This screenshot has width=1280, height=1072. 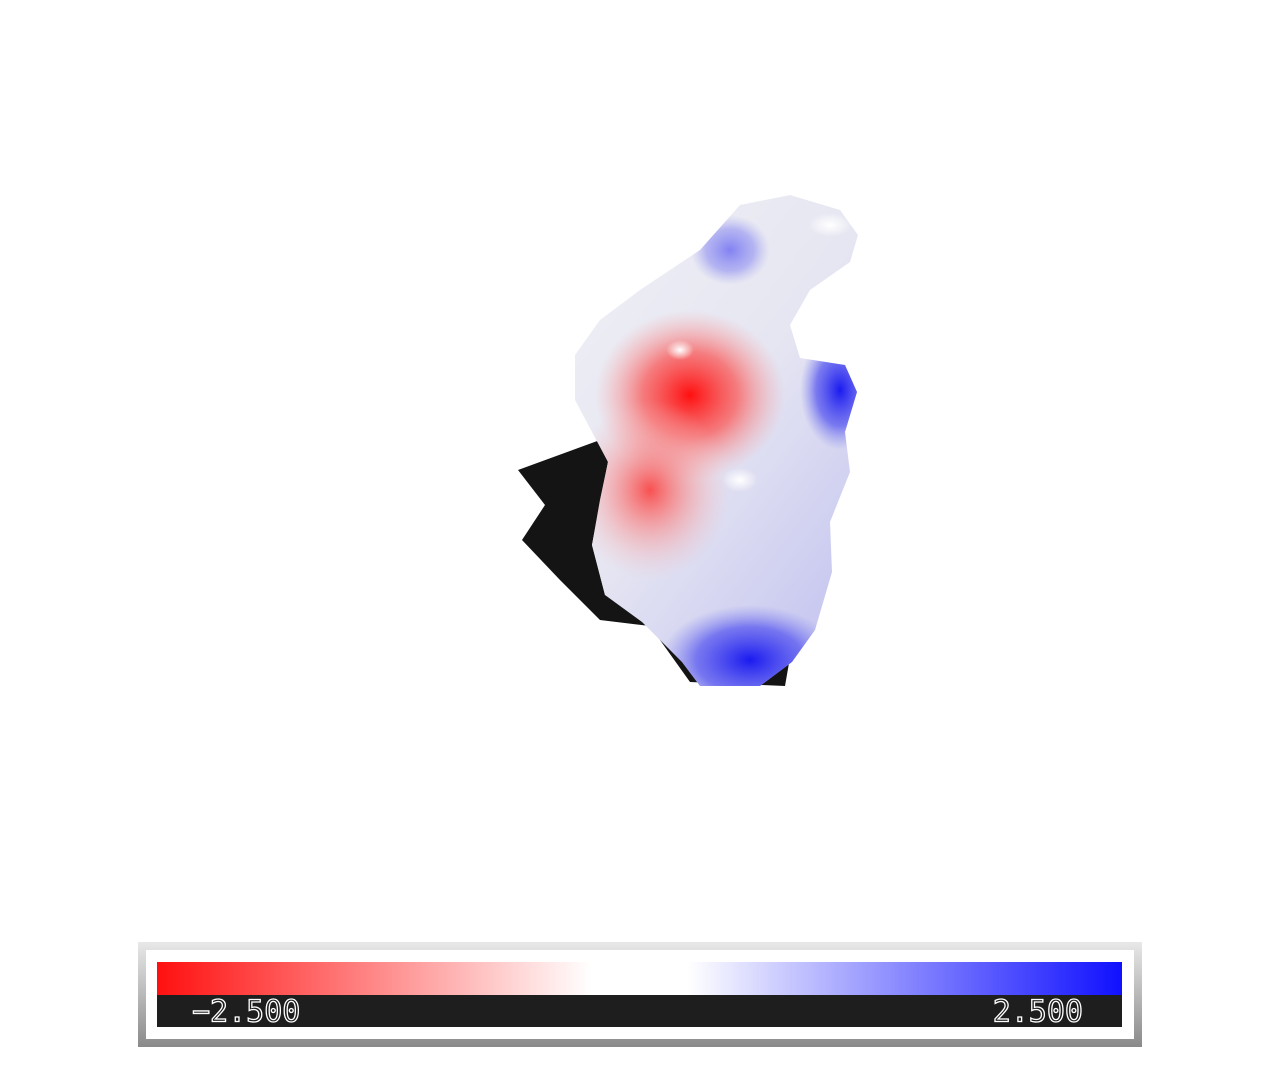 I want to click on colorbar-max-label: 2.500, so click(x=1038, y=1012).